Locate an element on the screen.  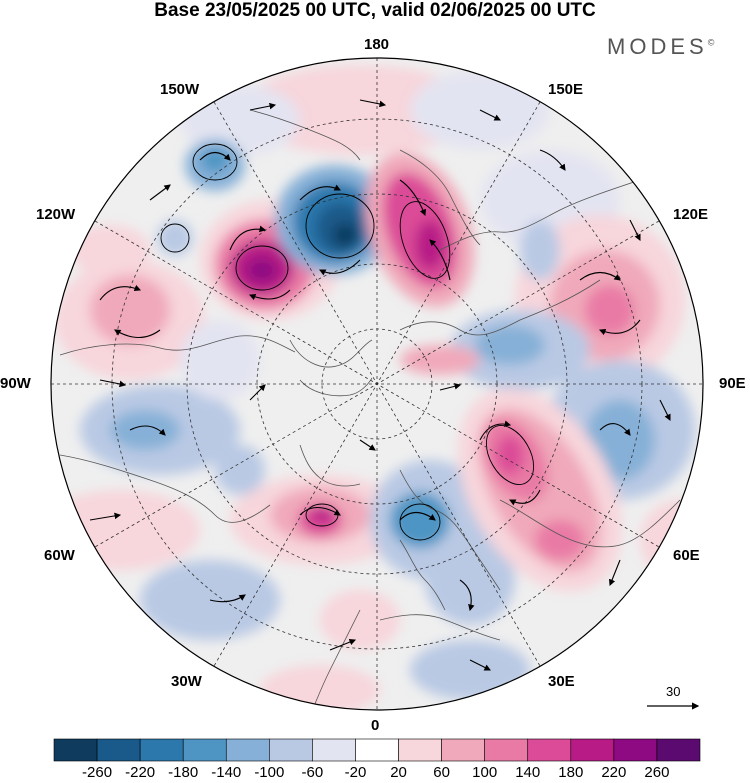
colorbar-tick-label: 260 is located at coordinates (657, 772).